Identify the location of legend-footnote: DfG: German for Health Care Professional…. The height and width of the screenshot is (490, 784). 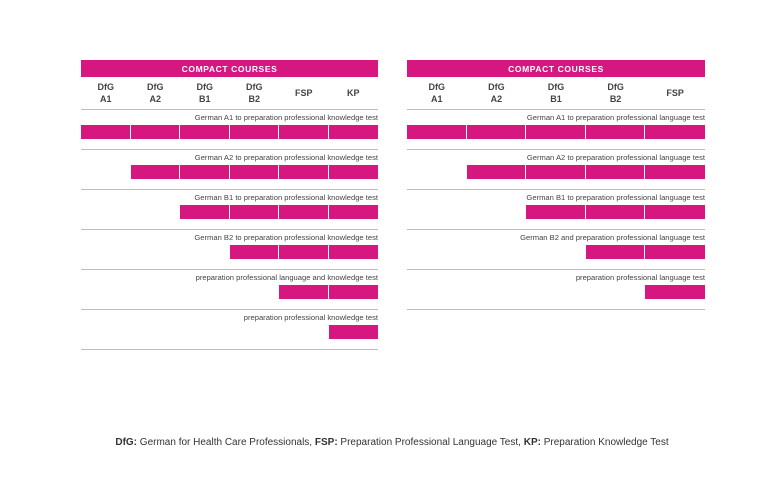
(392, 442).